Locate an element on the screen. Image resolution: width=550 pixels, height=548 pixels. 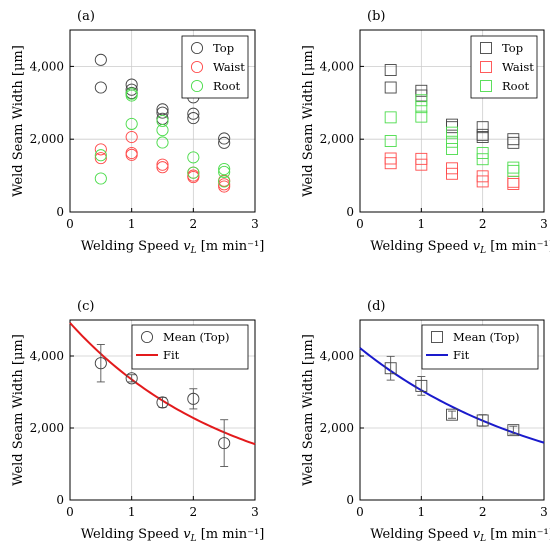
series-waist is located at coordinates (452, 171).